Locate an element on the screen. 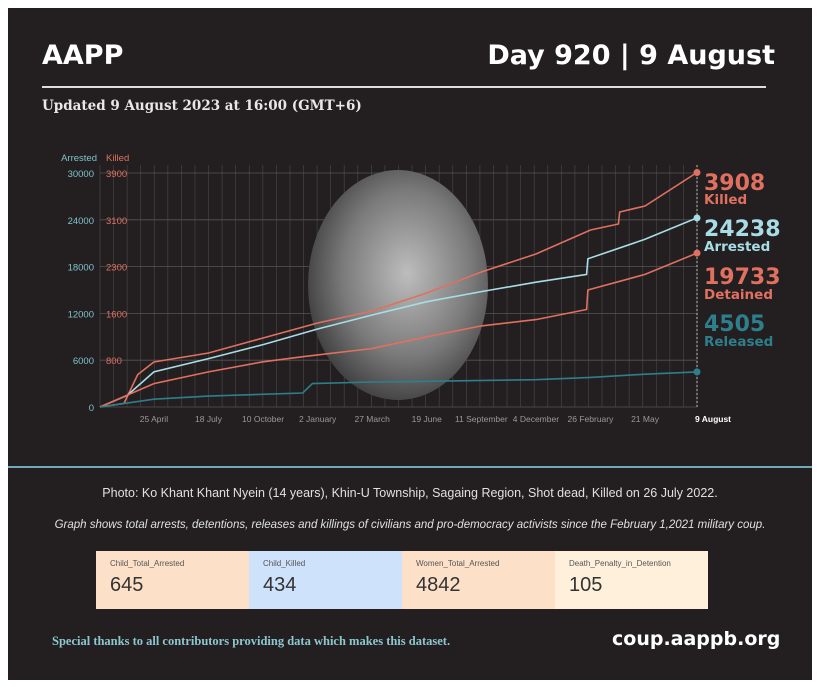 The image size is (820, 687). x-tick-label: 27 March is located at coordinates (372, 419).